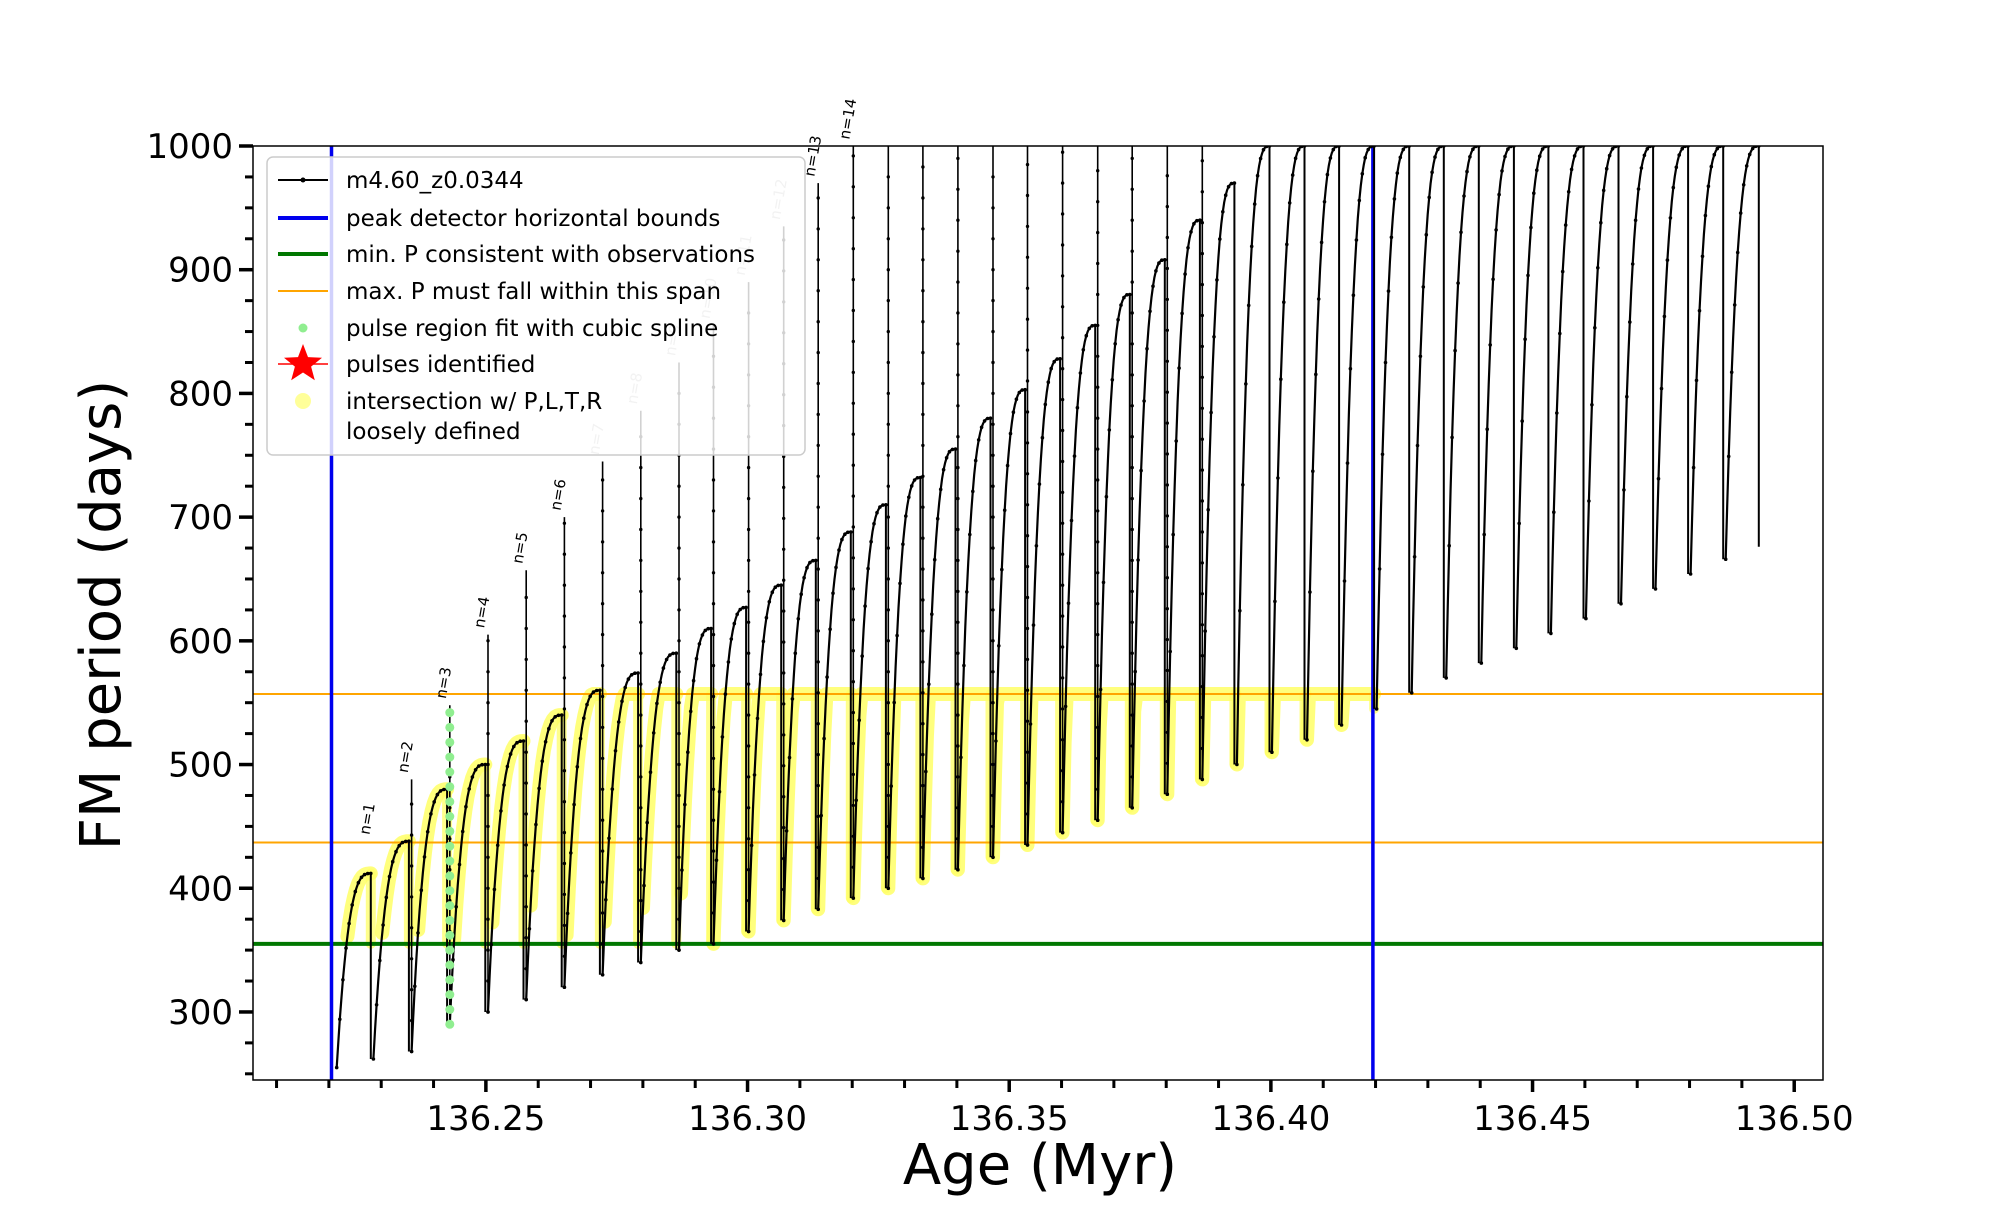 The height and width of the screenshot is (1205, 2000). Describe the element at coordinates (550, 255) in the screenshot. I see `legend-label: min. P consistent with observations` at that location.